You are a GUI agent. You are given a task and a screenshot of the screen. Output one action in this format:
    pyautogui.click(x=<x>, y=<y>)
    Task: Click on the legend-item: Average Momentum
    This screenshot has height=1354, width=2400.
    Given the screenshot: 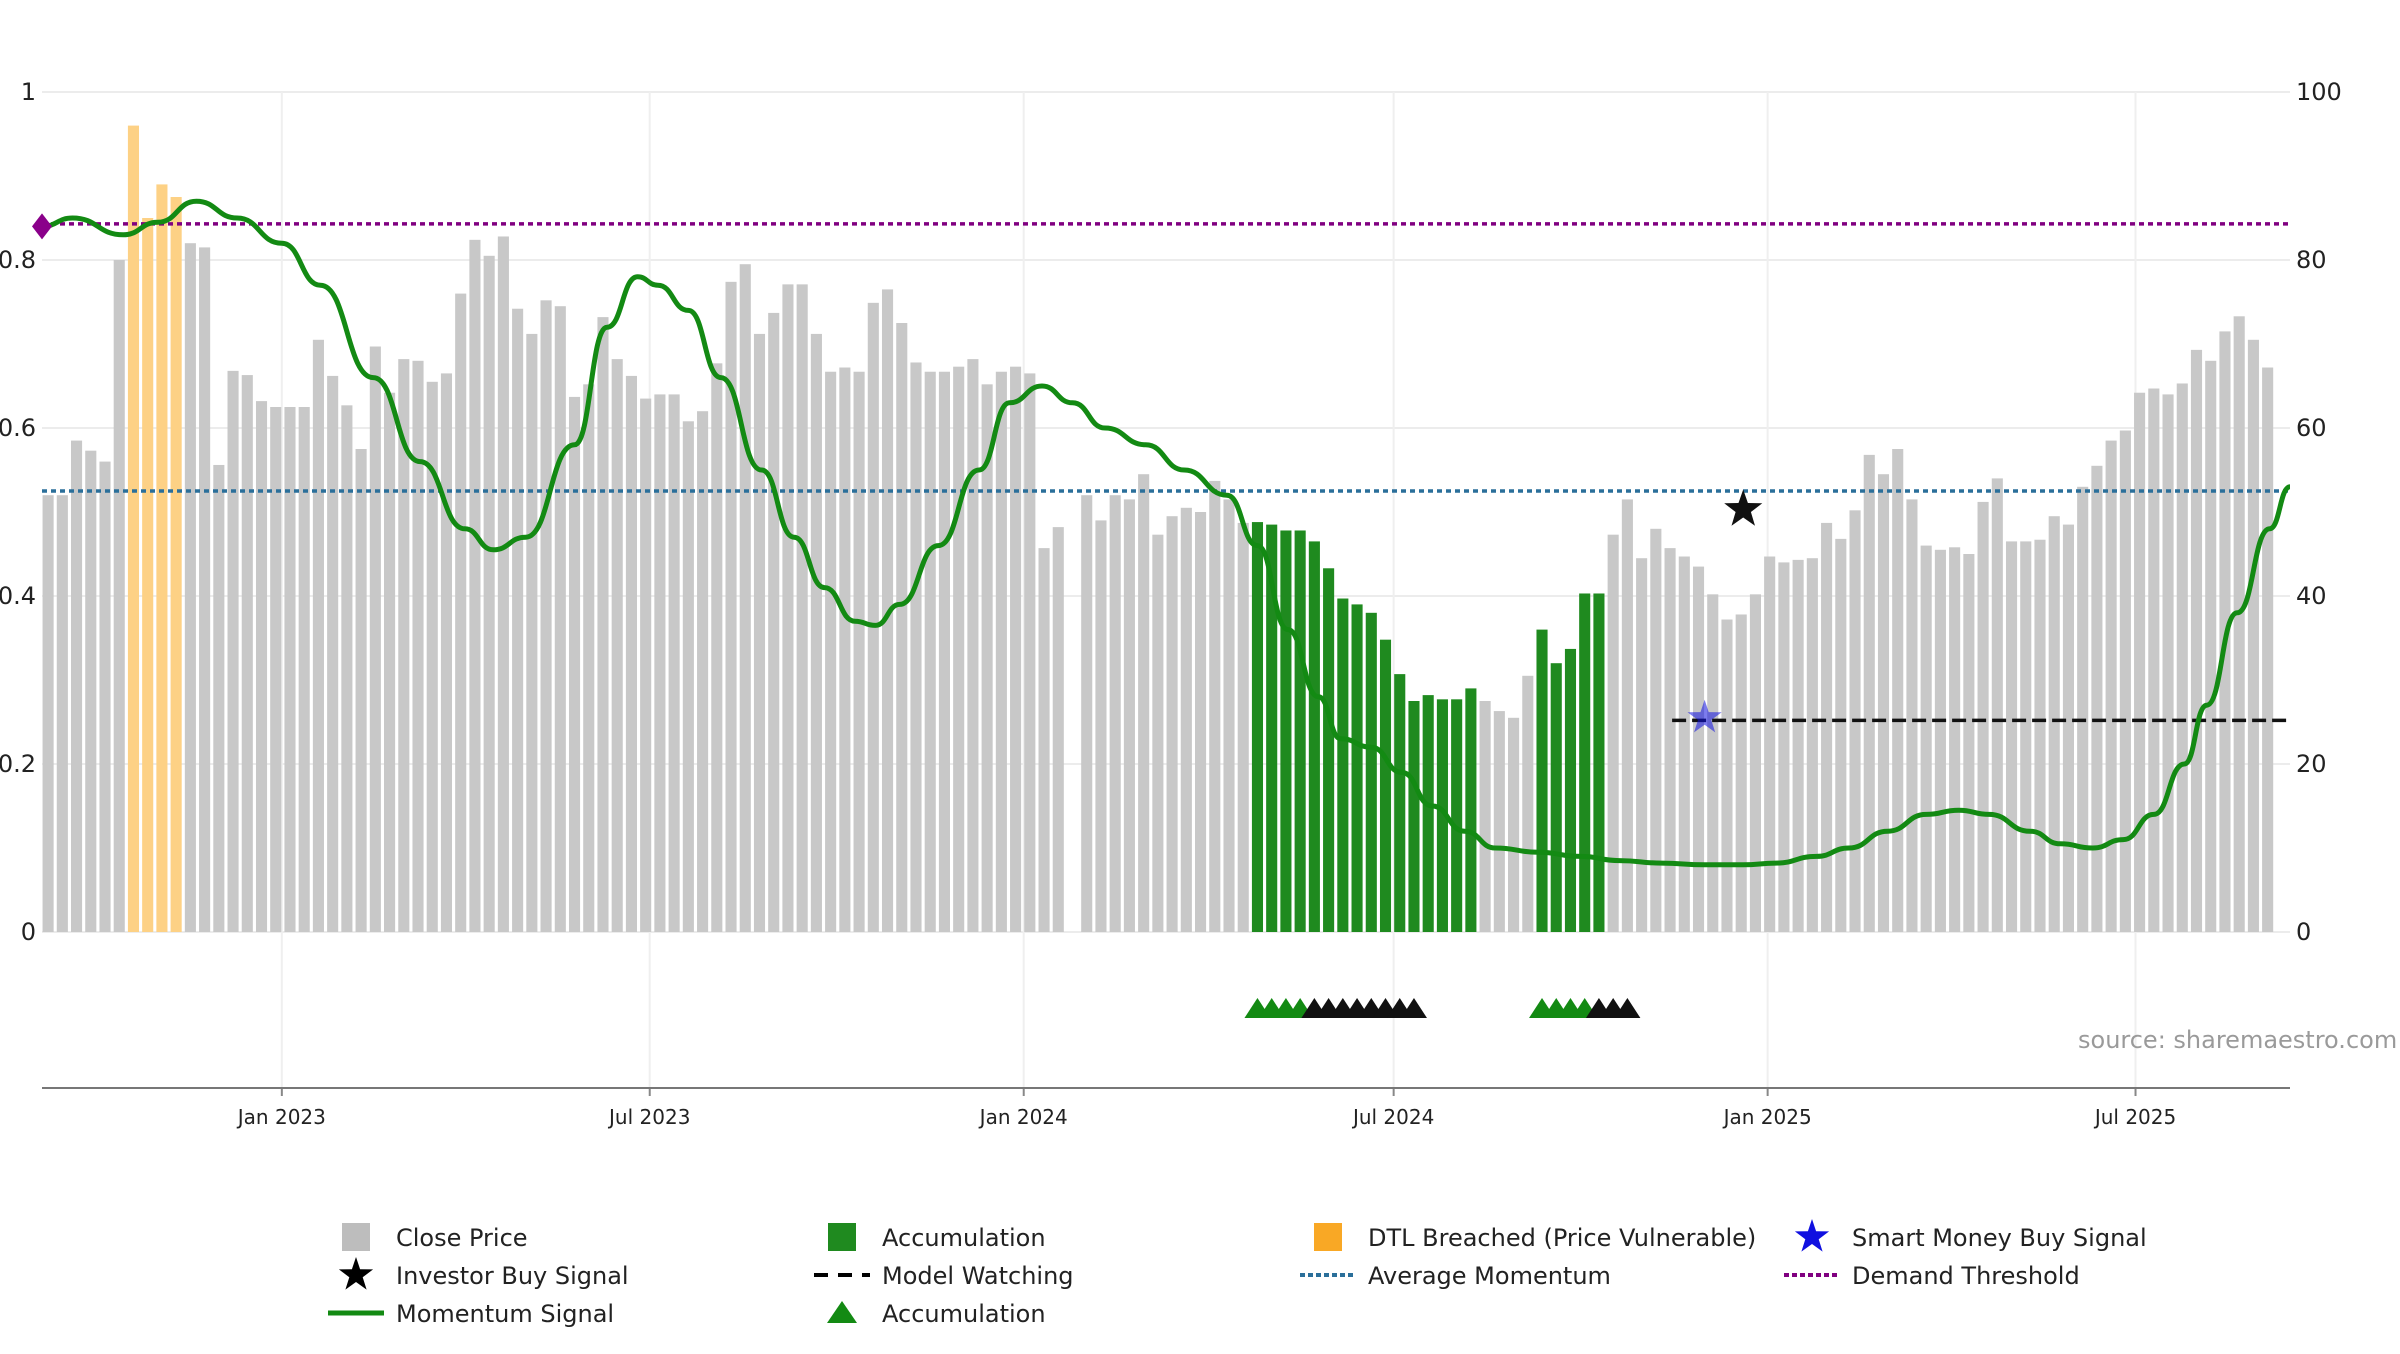 What is the action you would take?
    pyautogui.click(x=1455, y=1276)
    